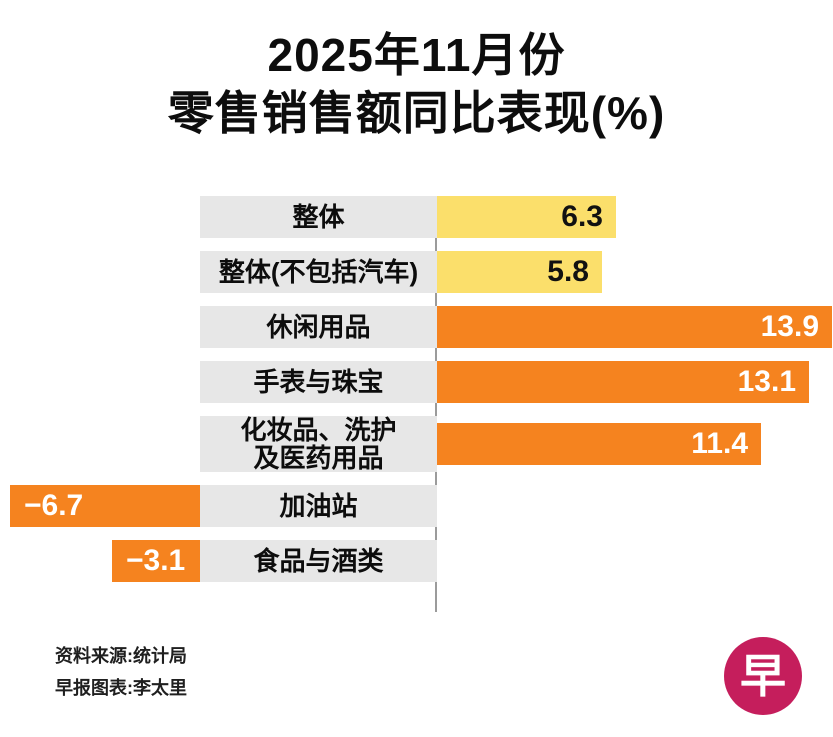  I want to click on bar-row: 休闲用品 13.9, so click(416, 327).